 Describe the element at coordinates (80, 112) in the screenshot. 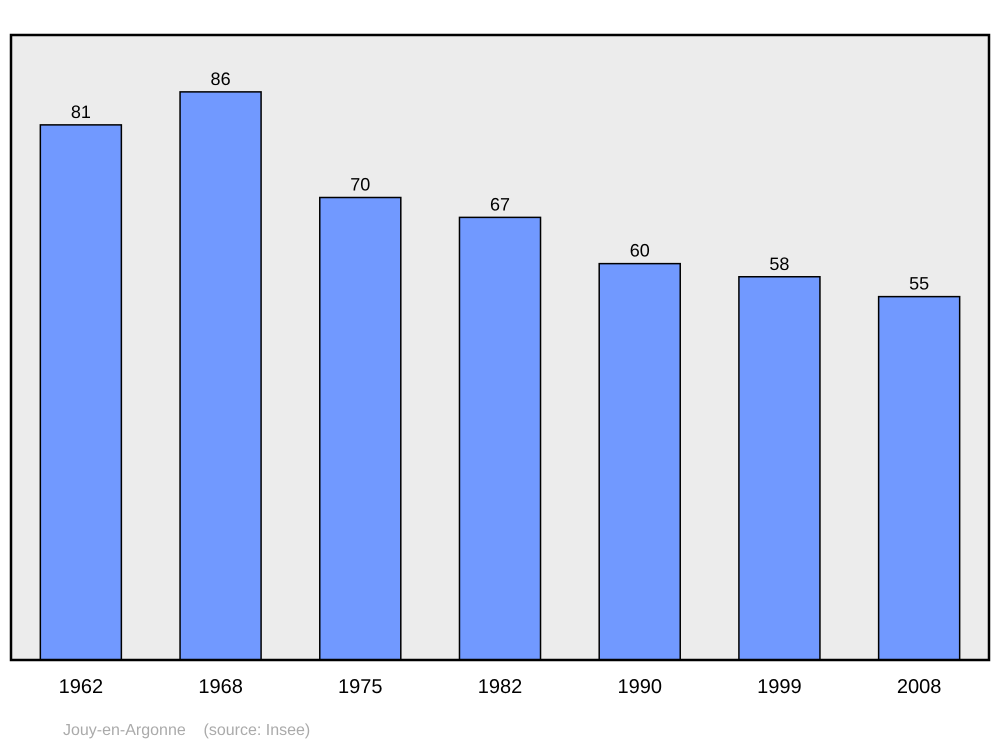

I see `data-label: 81` at that location.